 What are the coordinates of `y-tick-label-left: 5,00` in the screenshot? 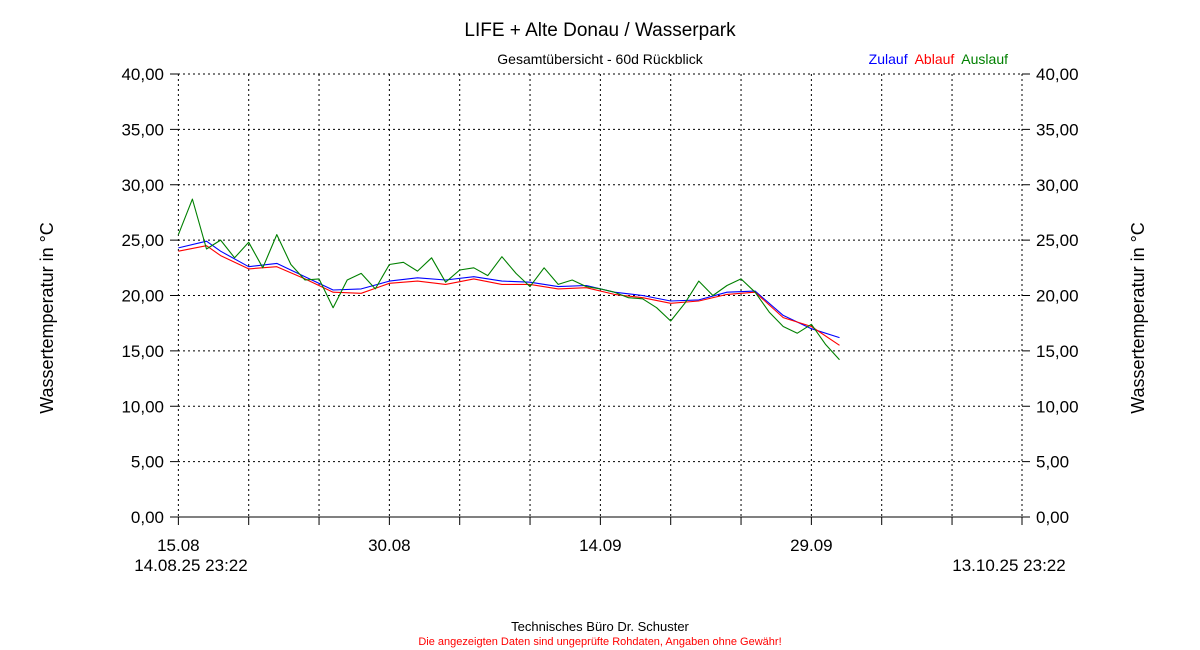 It's located at (147, 462).